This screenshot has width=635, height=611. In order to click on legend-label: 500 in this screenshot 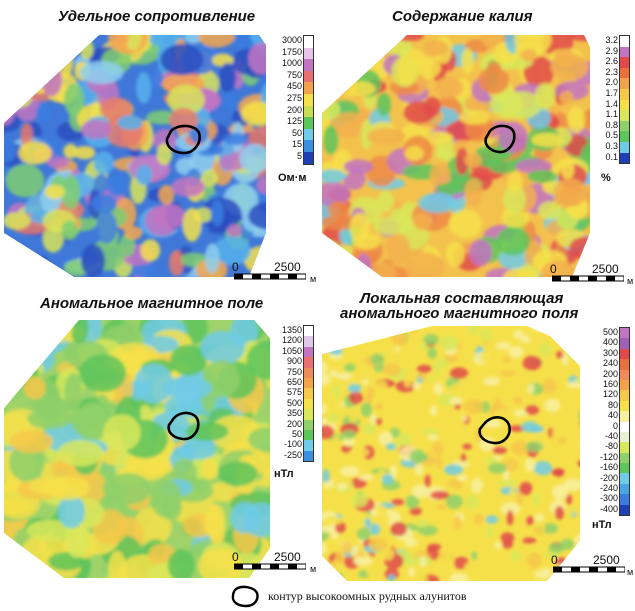, I will do `click(294, 402)`.